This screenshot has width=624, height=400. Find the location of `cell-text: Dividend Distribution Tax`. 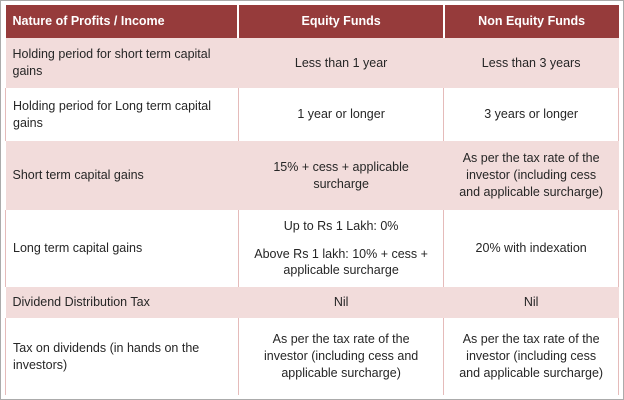

cell-text: Dividend Distribution Tax is located at coordinates (81, 302).